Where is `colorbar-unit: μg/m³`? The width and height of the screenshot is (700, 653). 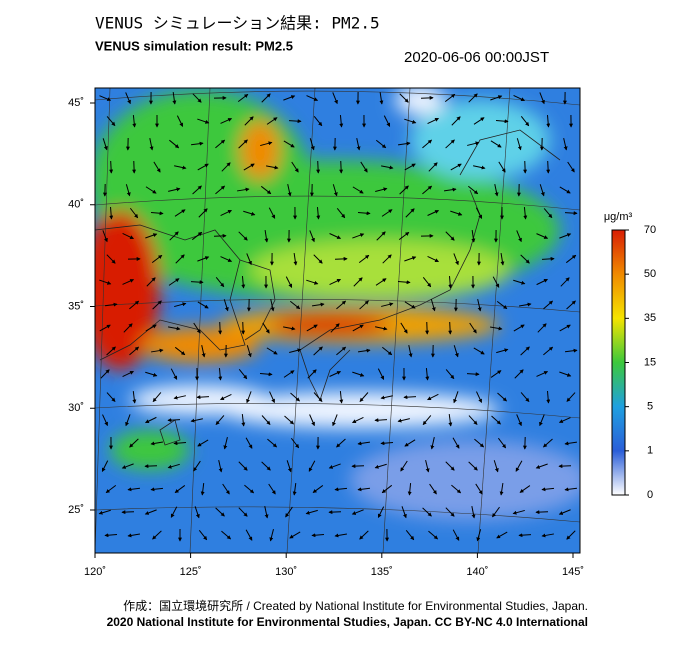 colorbar-unit: μg/m³ is located at coordinates (618, 217).